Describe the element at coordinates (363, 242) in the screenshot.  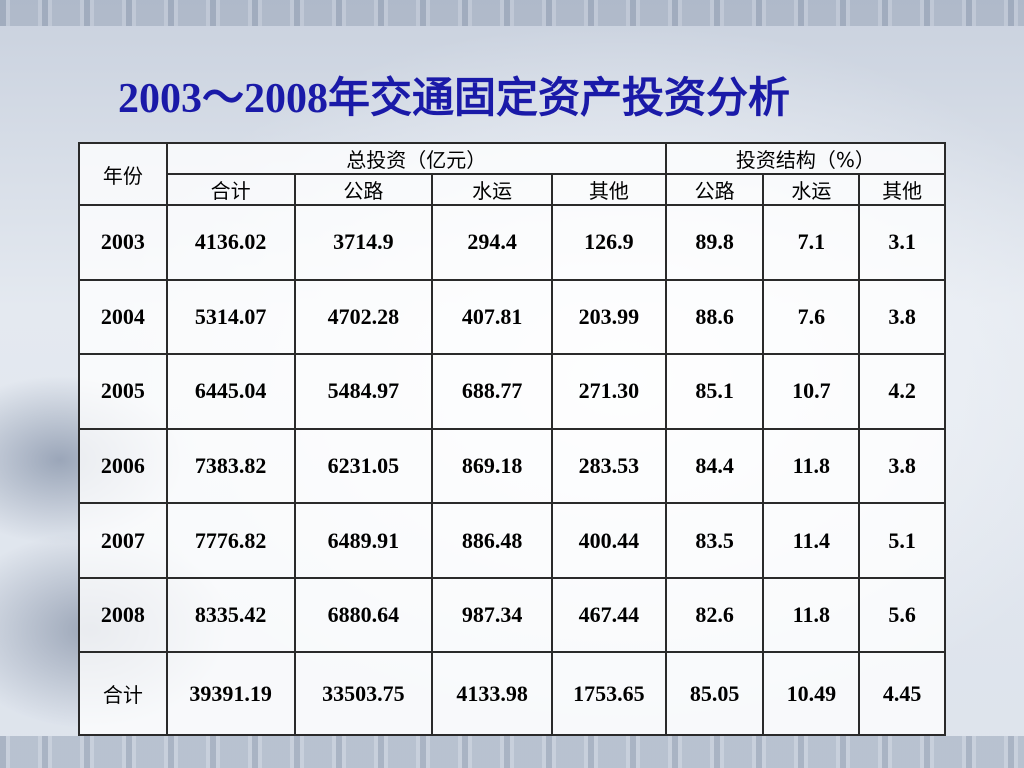
I see `cell-highway: 3714.9` at that location.